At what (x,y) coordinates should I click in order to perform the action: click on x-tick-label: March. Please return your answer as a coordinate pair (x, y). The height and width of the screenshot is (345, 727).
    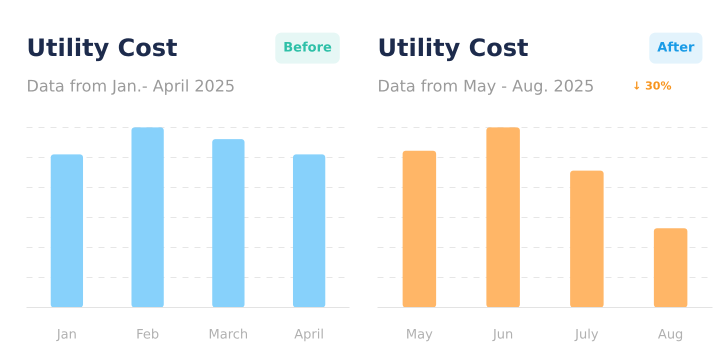
    Looking at the image, I should click on (228, 335).